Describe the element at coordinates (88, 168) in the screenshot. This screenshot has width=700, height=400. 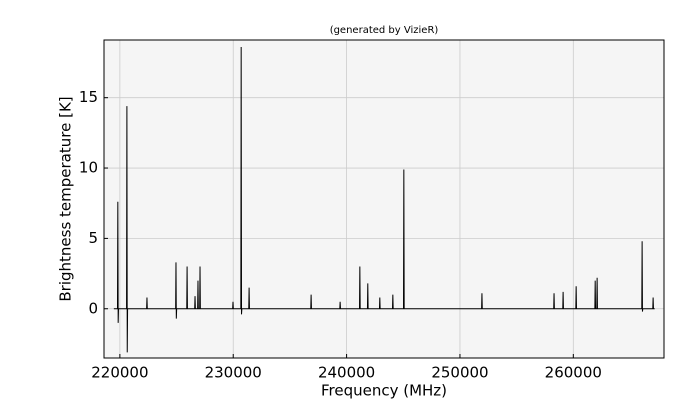
I see `y-tick-label: 10` at that location.